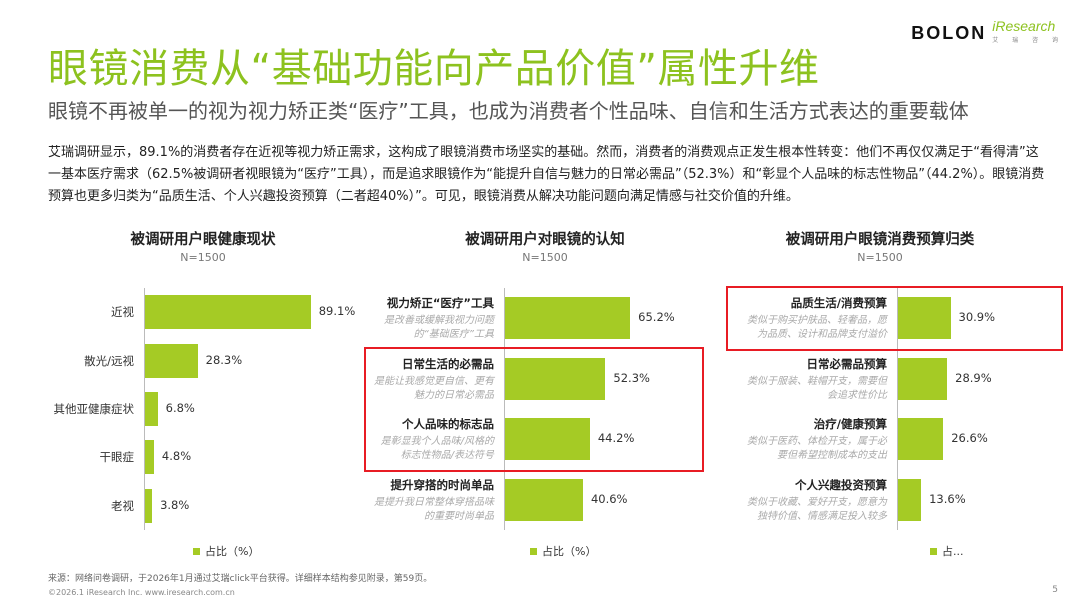 This screenshot has height=608, width=1080. I want to click on category-description: 类似于收藏、爱好开支，愿意为独特价值、情感满足投入较多, so click(817, 509).